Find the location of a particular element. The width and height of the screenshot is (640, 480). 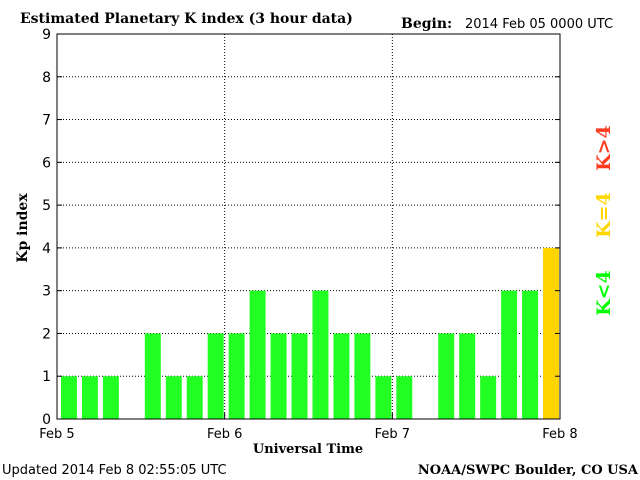

y-tick-label: 5 is located at coordinates (46, 206).